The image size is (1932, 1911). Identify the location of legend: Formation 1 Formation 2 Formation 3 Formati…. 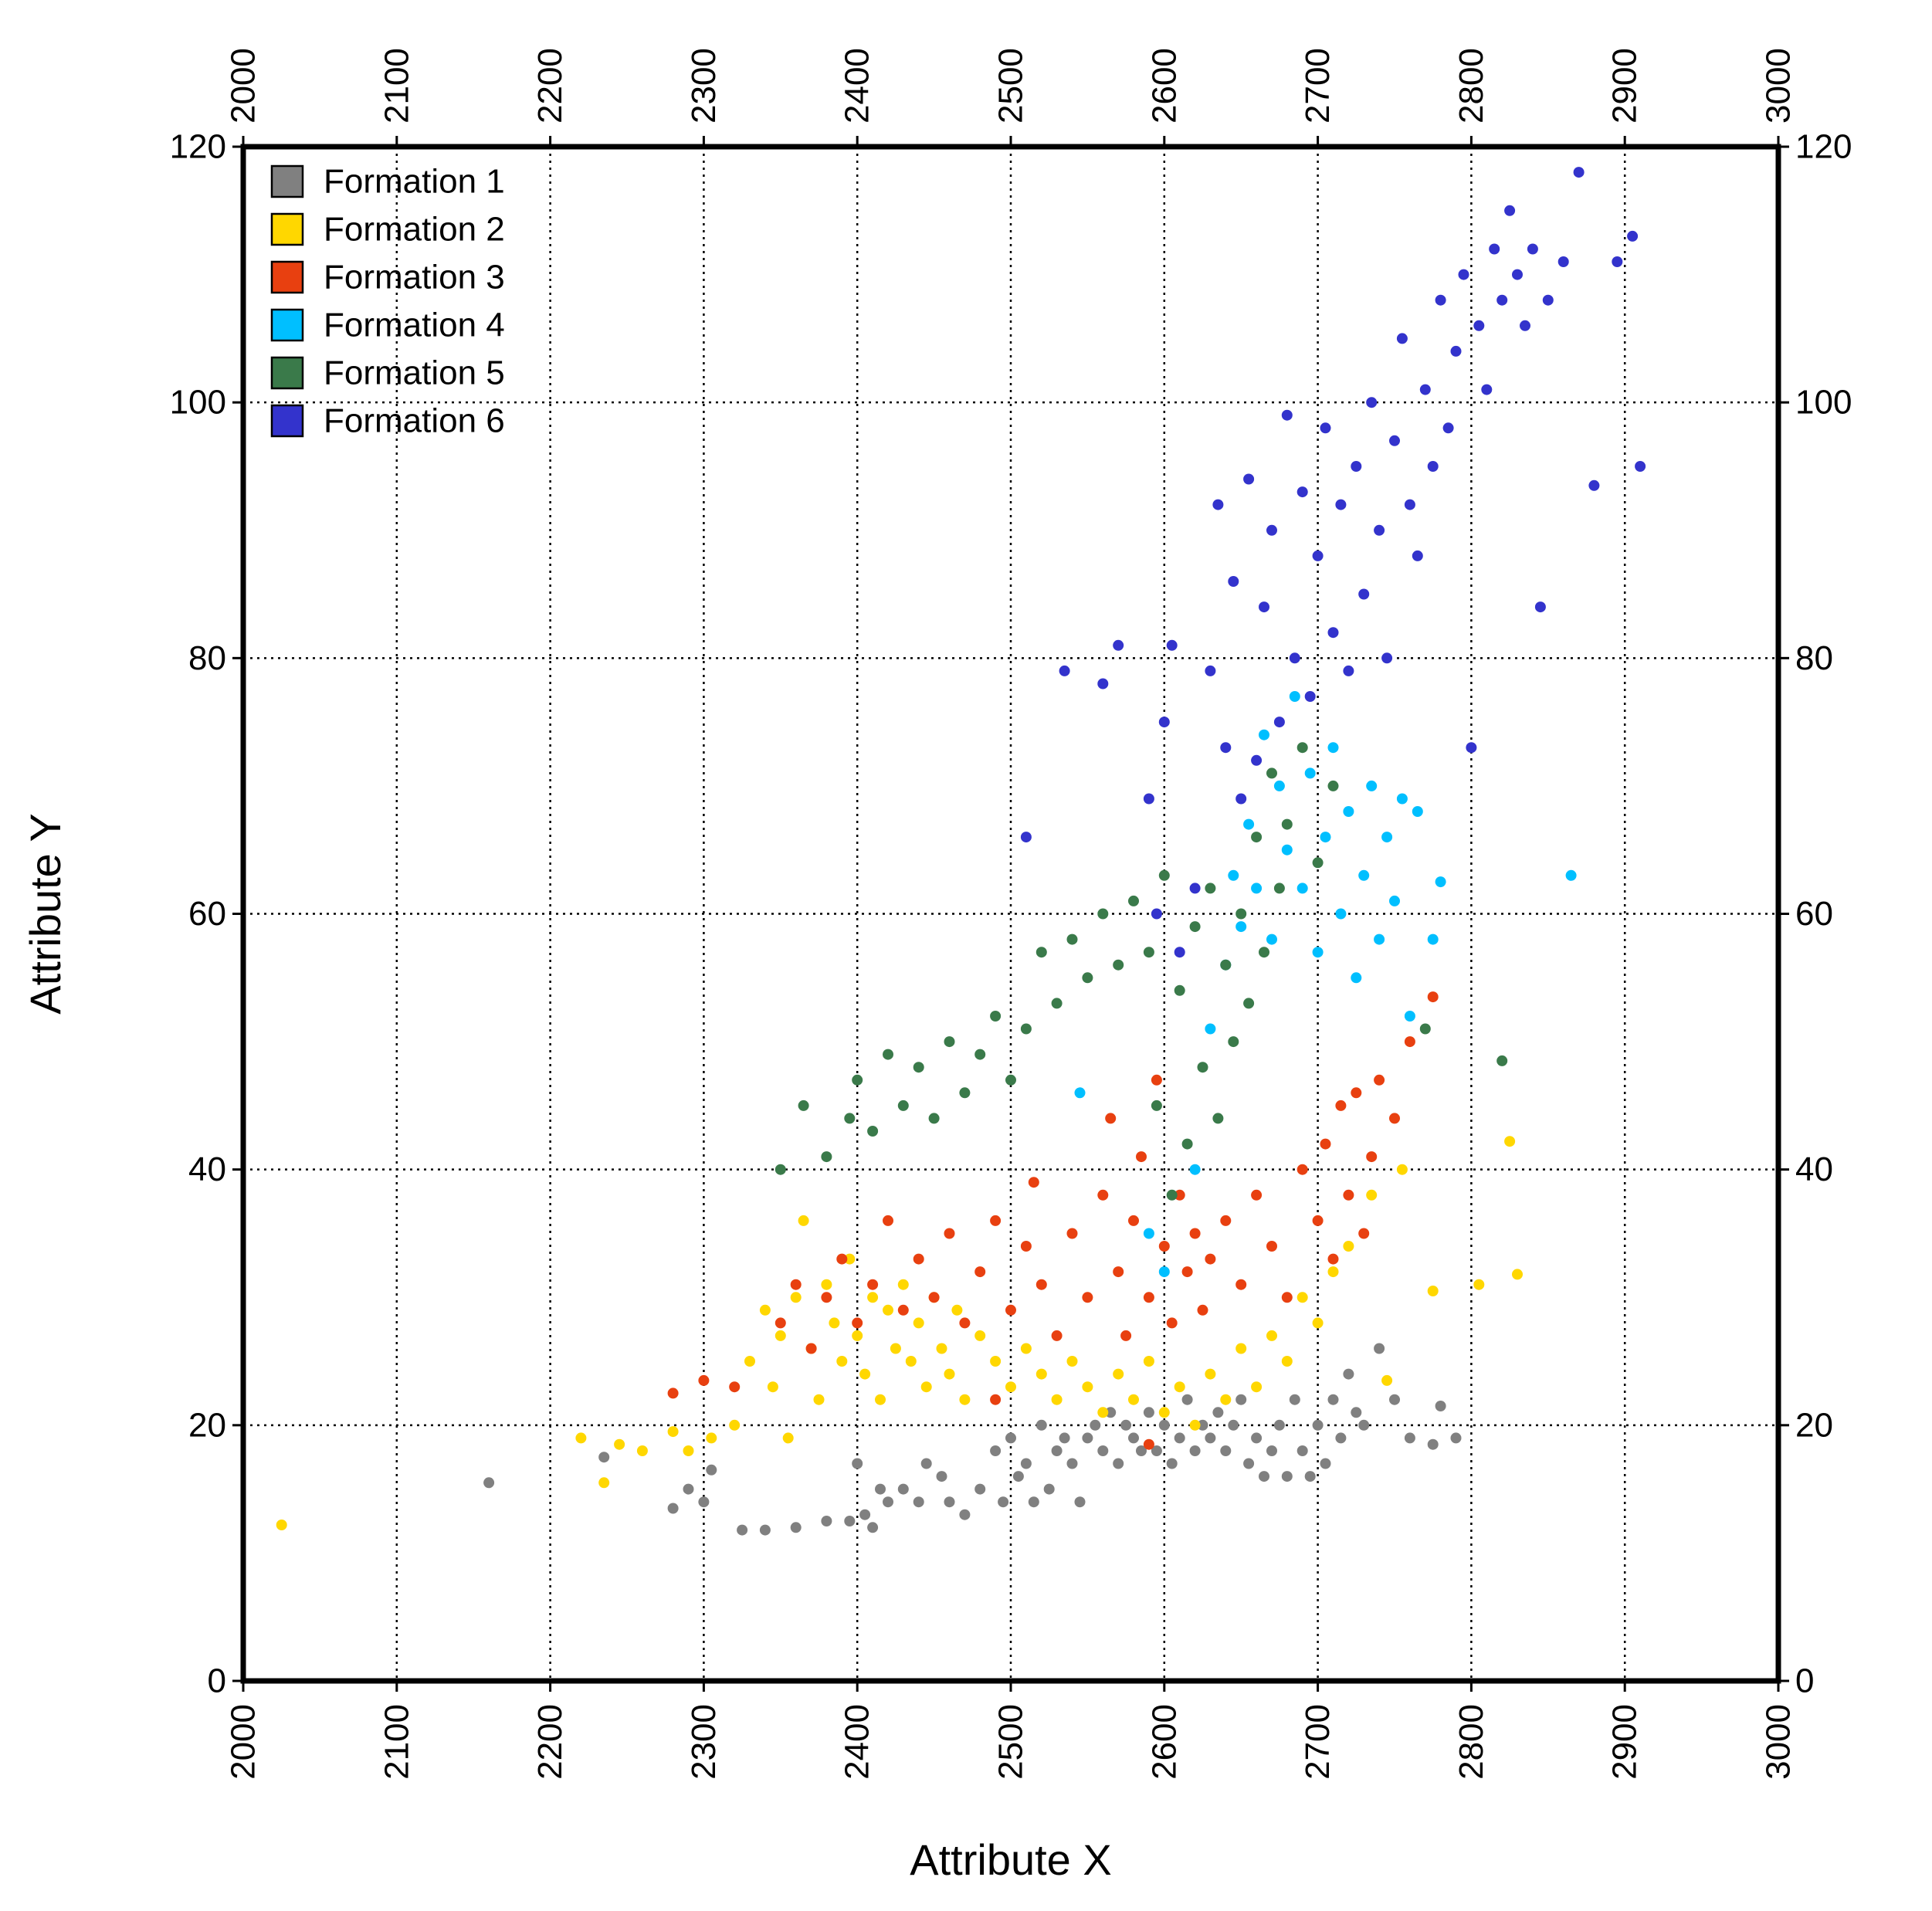
(387, 301).